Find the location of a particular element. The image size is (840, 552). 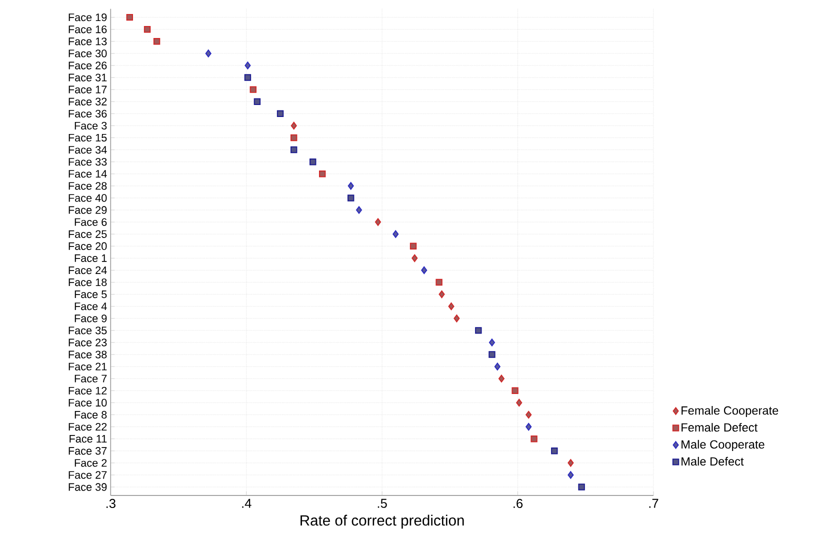

y-tick-label: Face 35 is located at coordinates (87, 330).